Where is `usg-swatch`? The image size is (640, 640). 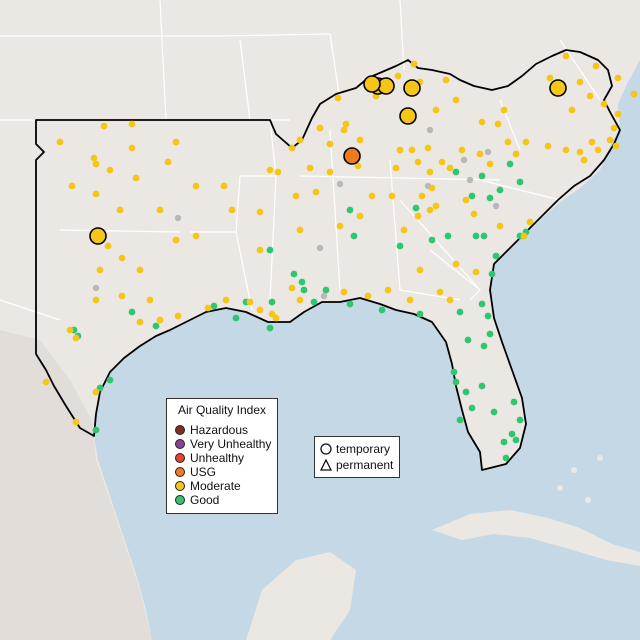 usg-swatch is located at coordinates (180, 472).